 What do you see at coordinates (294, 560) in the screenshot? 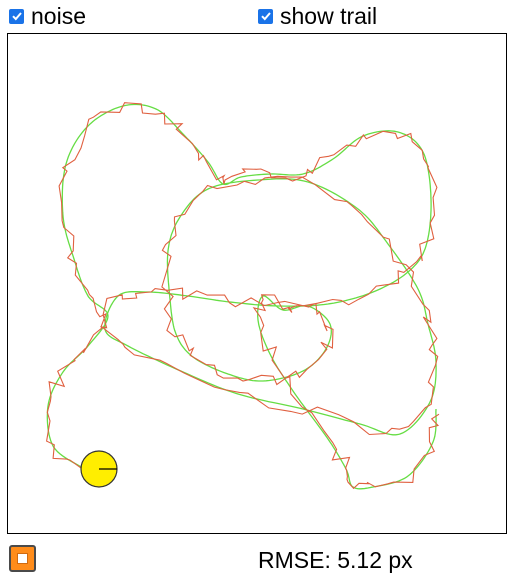
I see `rmse-label: RMSE:` at bounding box center [294, 560].